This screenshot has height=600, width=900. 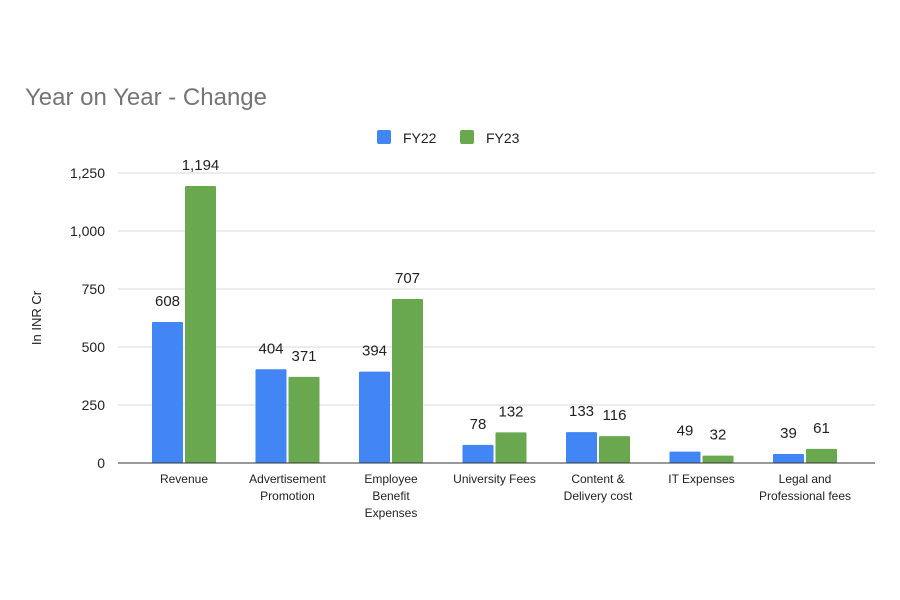 What do you see at coordinates (391, 513) in the screenshot?
I see `x-tick-label: Expenses` at bounding box center [391, 513].